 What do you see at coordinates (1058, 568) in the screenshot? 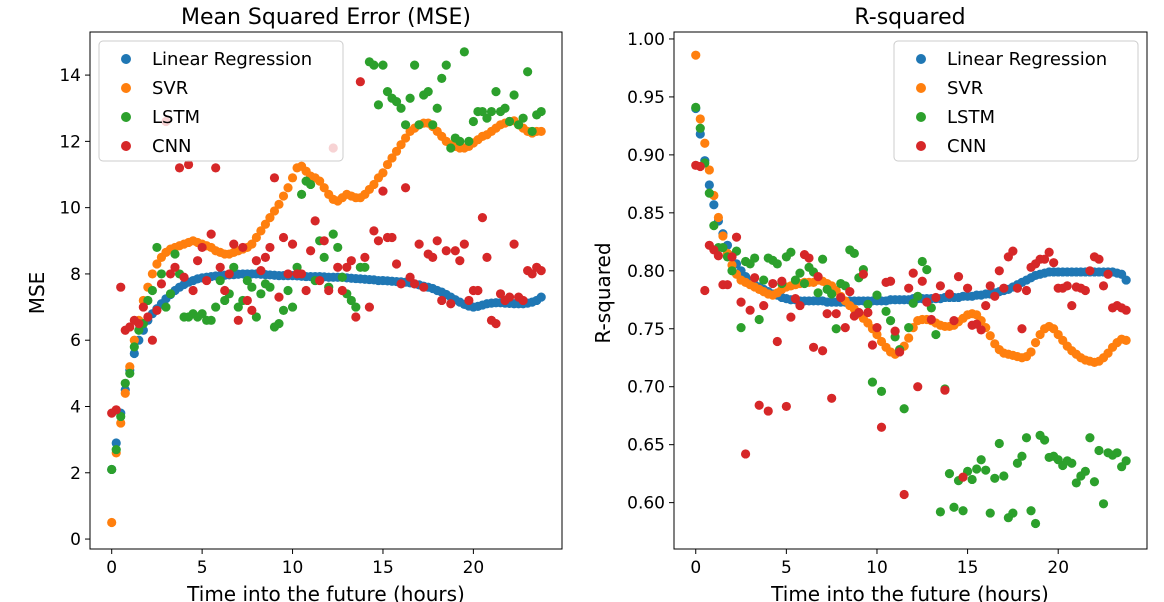
I see `r2-xtick-label: 20` at bounding box center [1058, 568].